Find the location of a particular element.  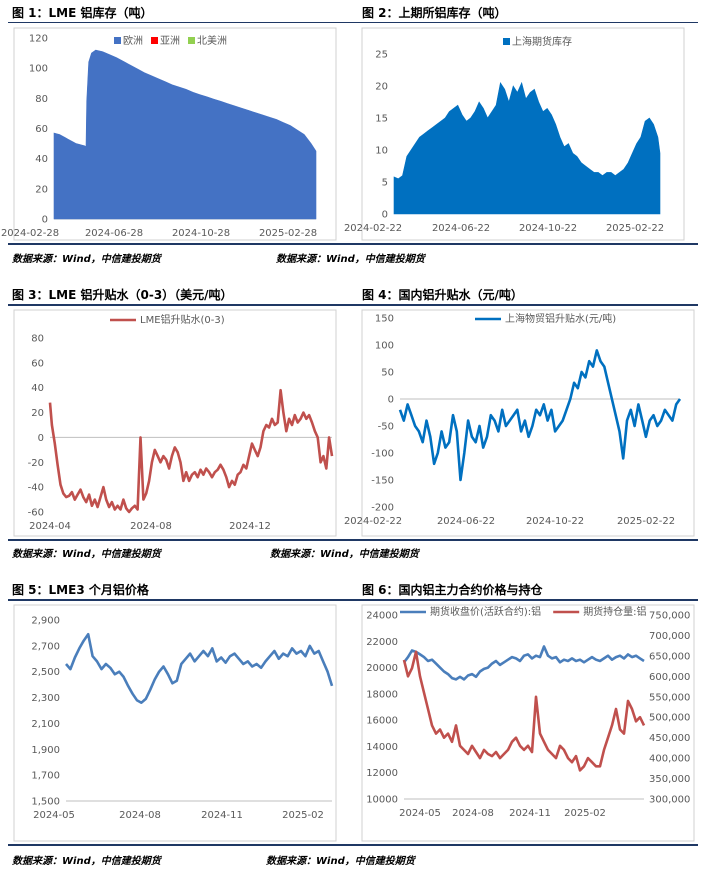

fig1-ytick: 40 is located at coordinates (41, 159).